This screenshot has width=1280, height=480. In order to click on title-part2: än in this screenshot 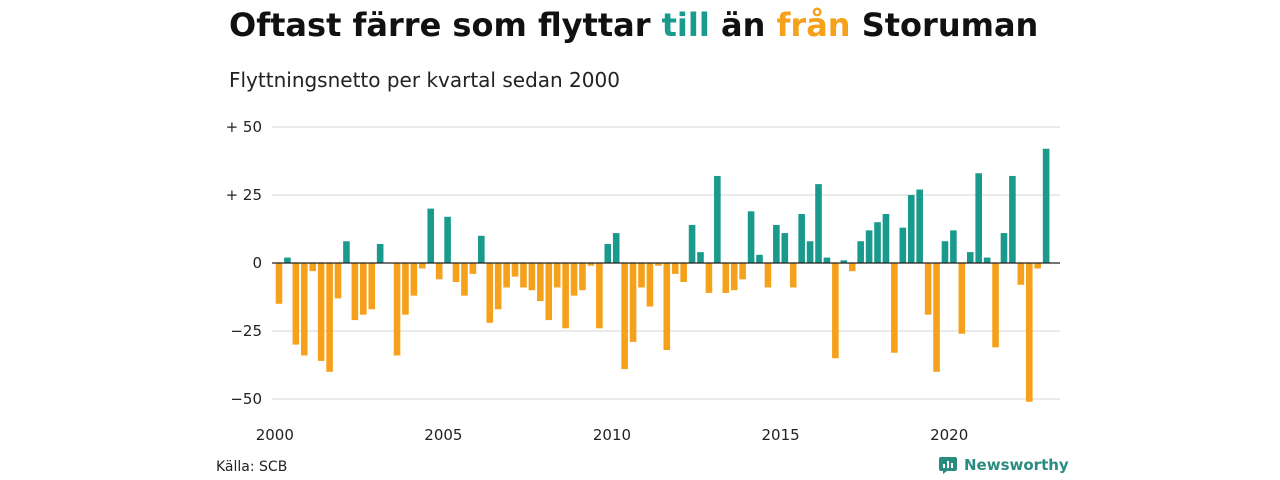, I will do `click(743, 25)`.